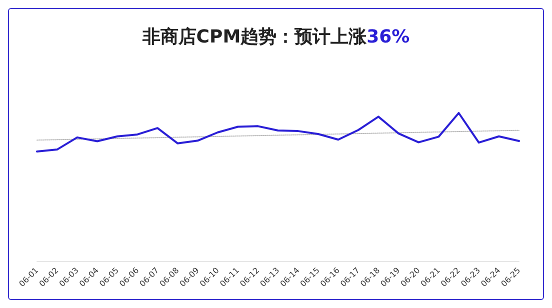 The width and height of the screenshot is (552, 308). Describe the element at coordinates (275, 37) in the screenshot. I see `chart-title: 非商店CPM趋势：预计上涨36%` at that location.